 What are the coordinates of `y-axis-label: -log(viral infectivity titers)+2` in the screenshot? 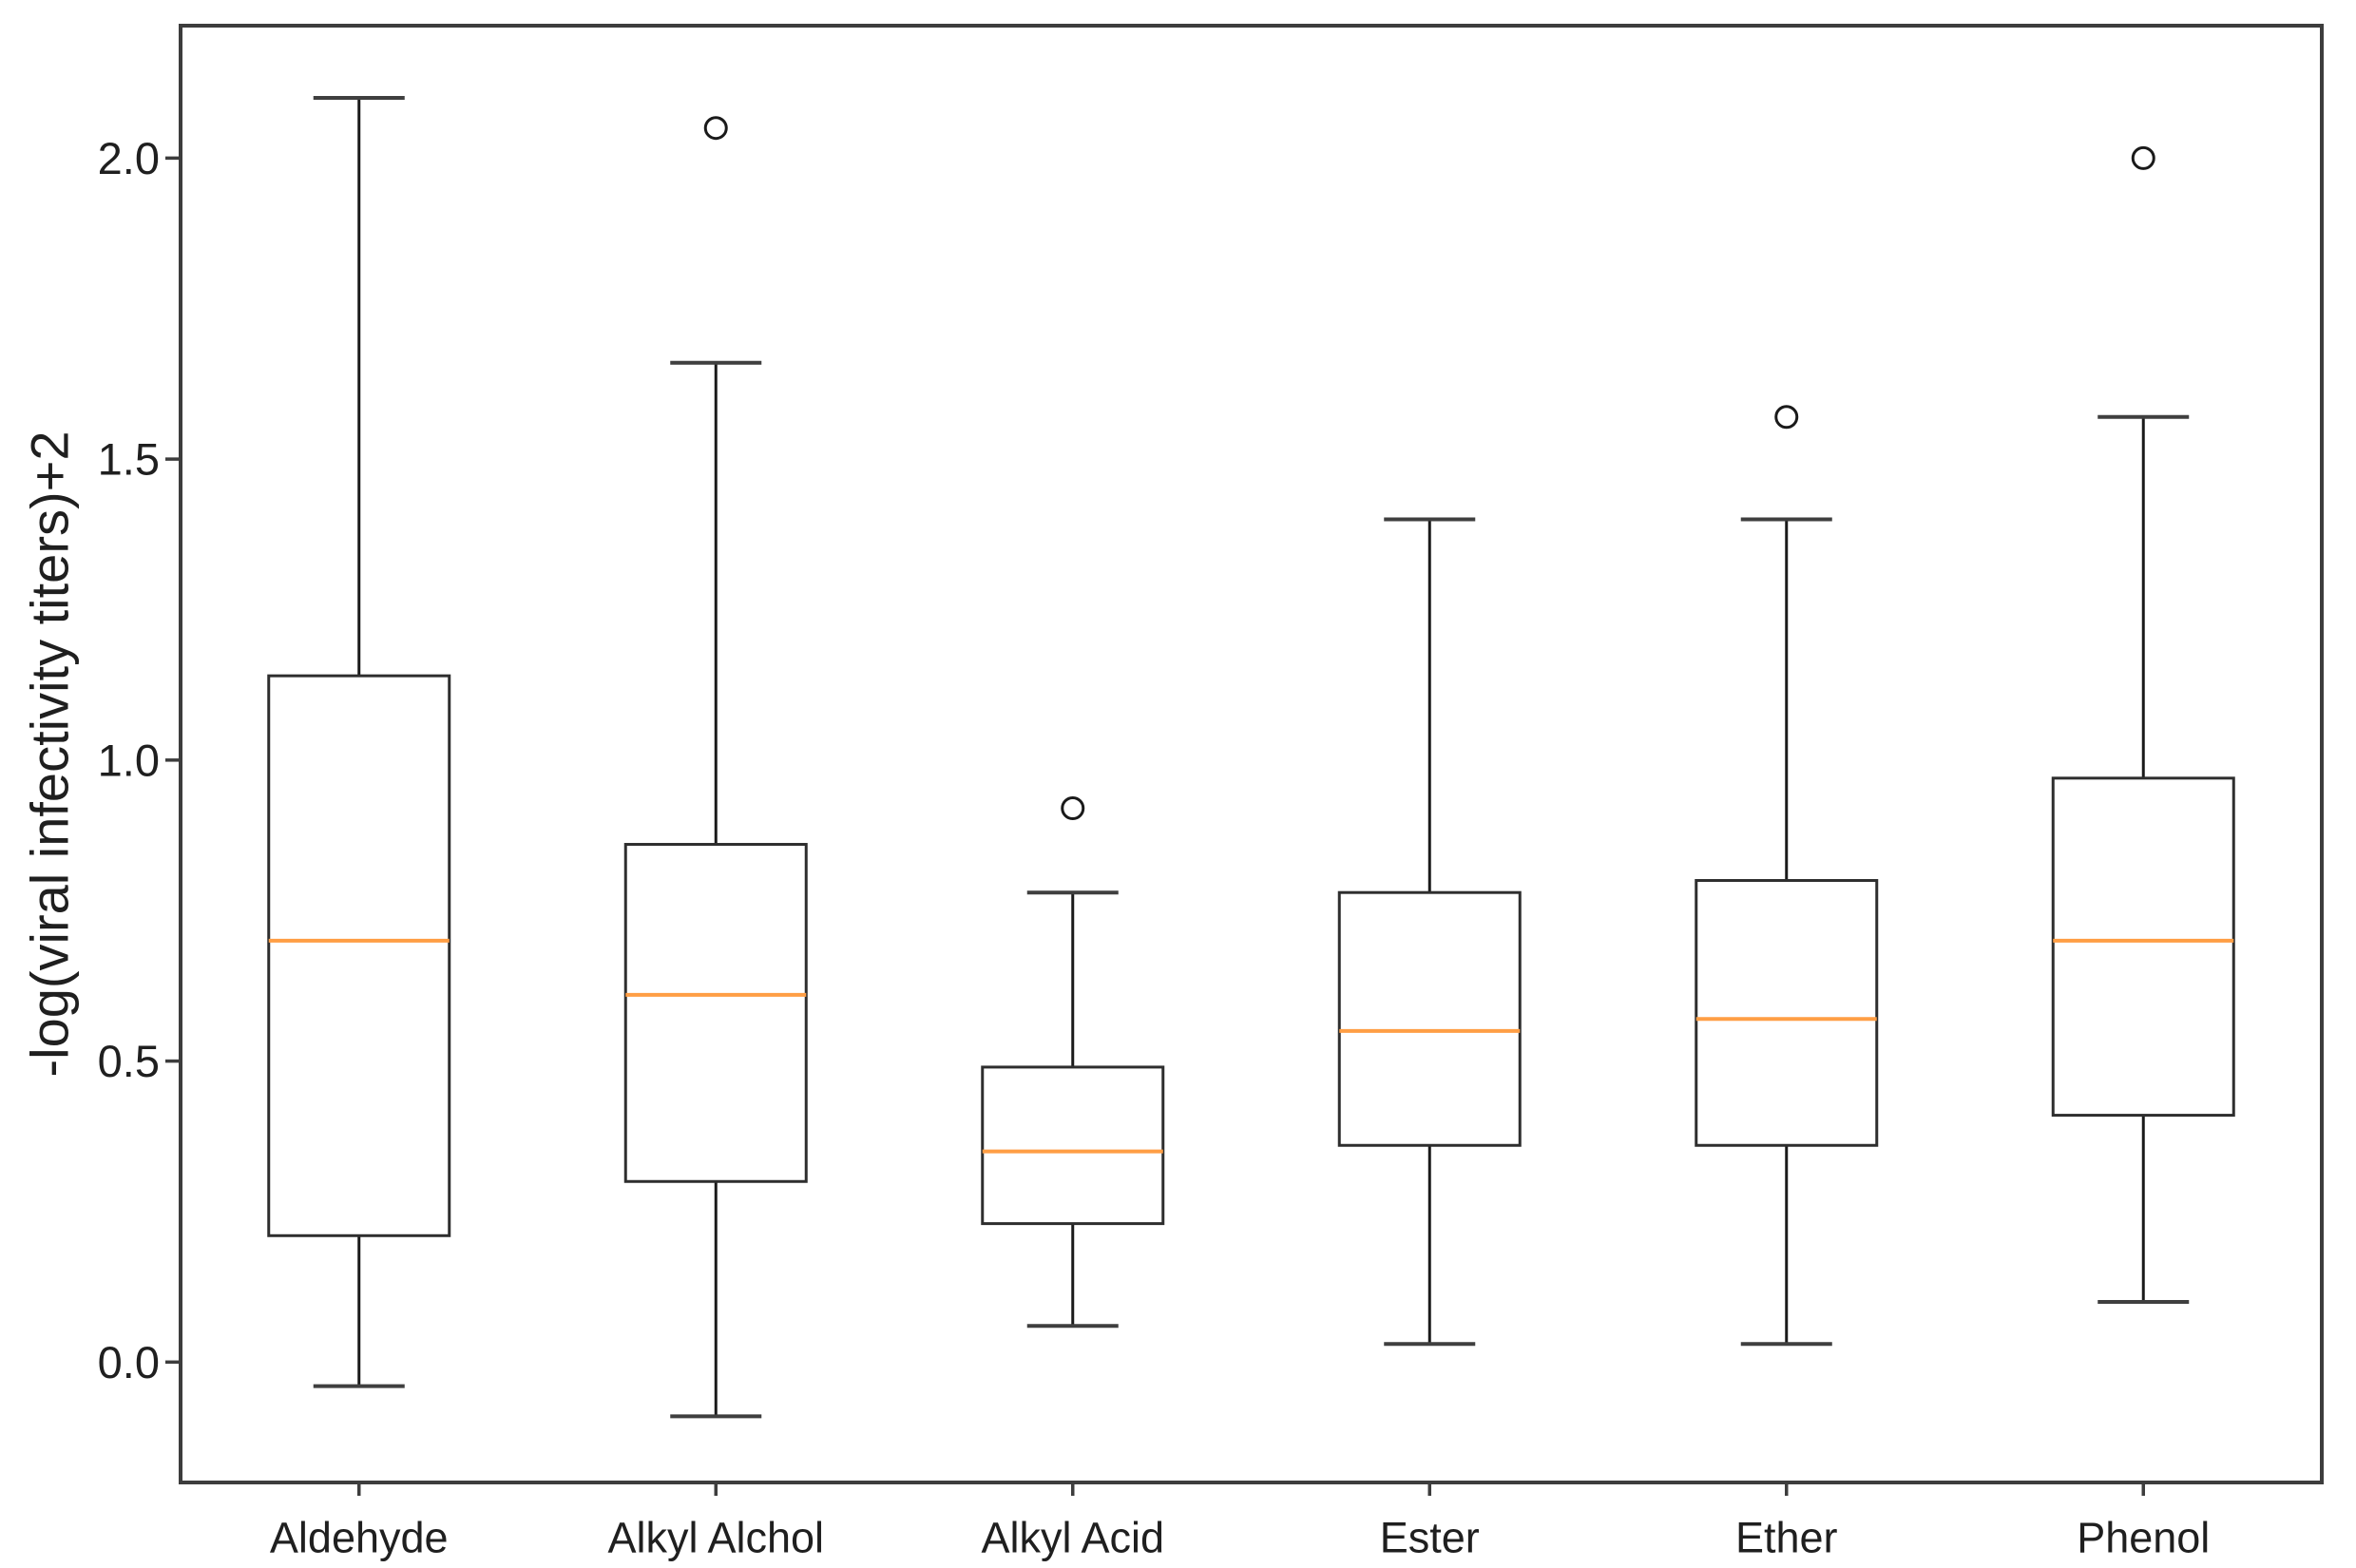 It's located at (50, 755).